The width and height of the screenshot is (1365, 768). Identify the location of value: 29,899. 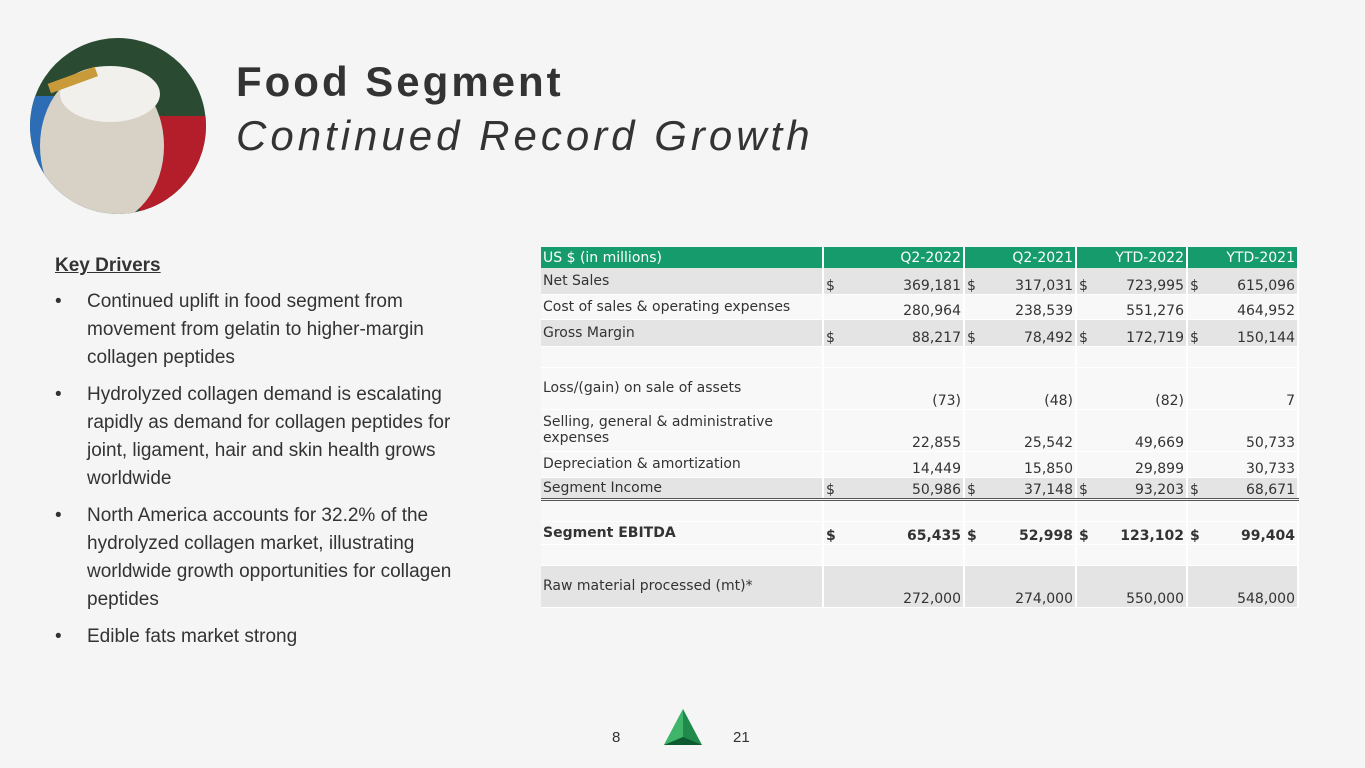
(1159, 468).